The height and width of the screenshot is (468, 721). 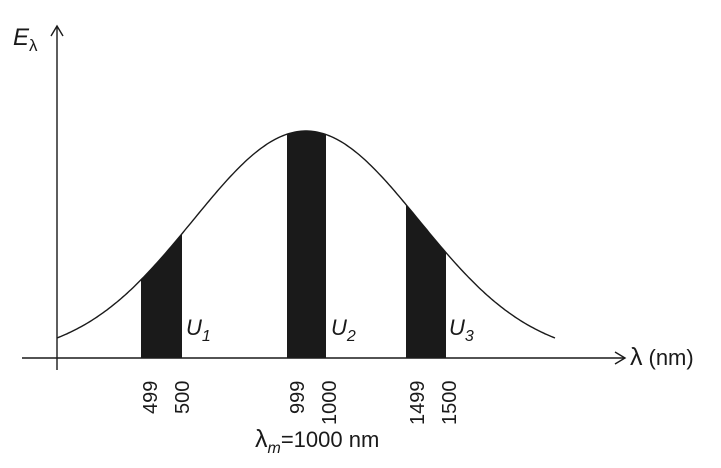 What do you see at coordinates (57, 30) in the screenshot?
I see `y-axis-arrow` at bounding box center [57, 30].